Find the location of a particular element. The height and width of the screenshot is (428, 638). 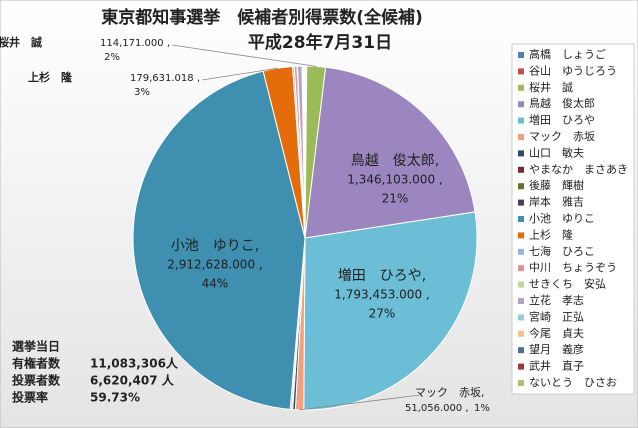

legend-label: 岸本 雅吉 is located at coordinates (556, 202).